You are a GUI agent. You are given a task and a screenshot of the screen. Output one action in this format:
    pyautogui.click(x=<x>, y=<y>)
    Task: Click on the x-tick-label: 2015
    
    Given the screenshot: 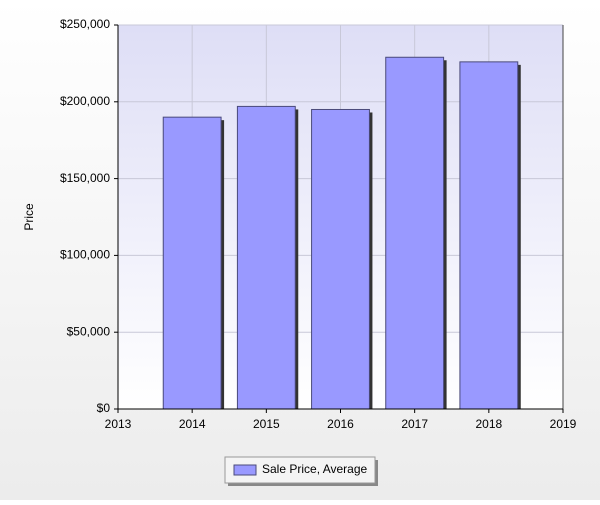 What is the action you would take?
    pyautogui.click(x=266, y=424)
    